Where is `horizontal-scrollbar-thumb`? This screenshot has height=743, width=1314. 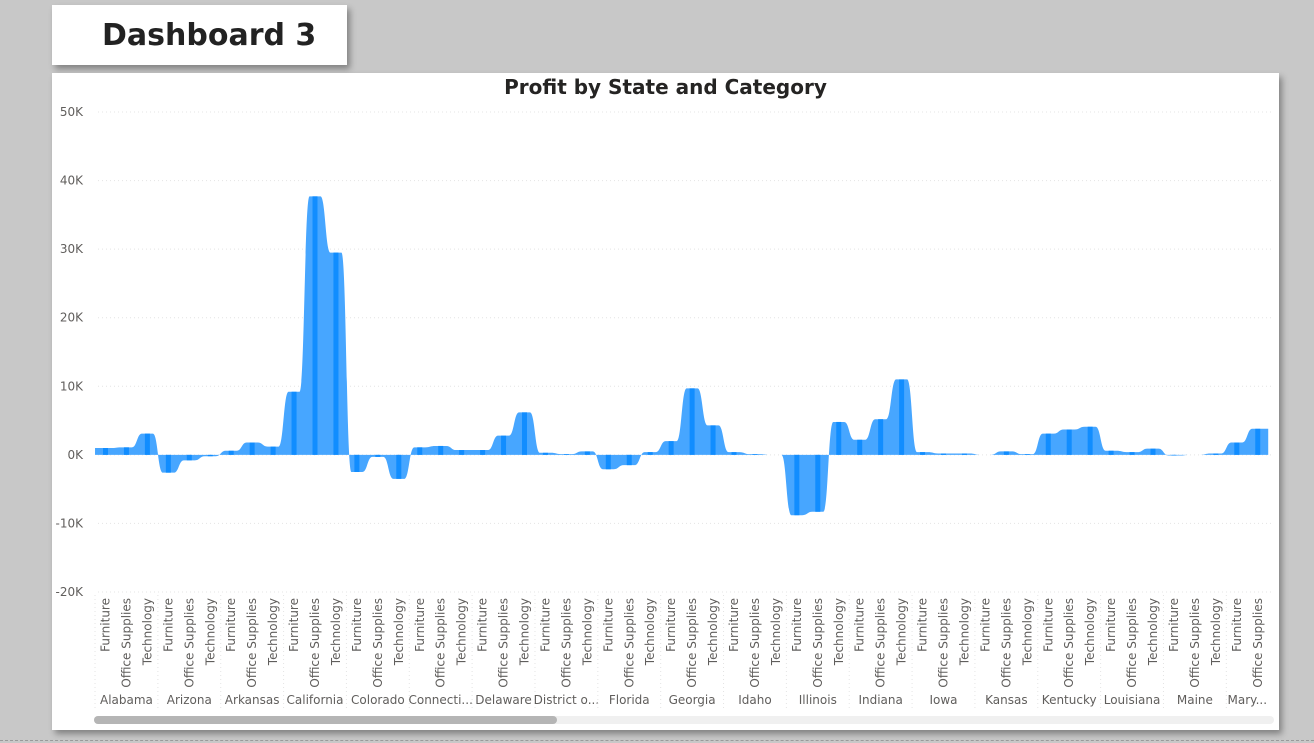
horizontal-scrollbar-thumb is located at coordinates (325, 720).